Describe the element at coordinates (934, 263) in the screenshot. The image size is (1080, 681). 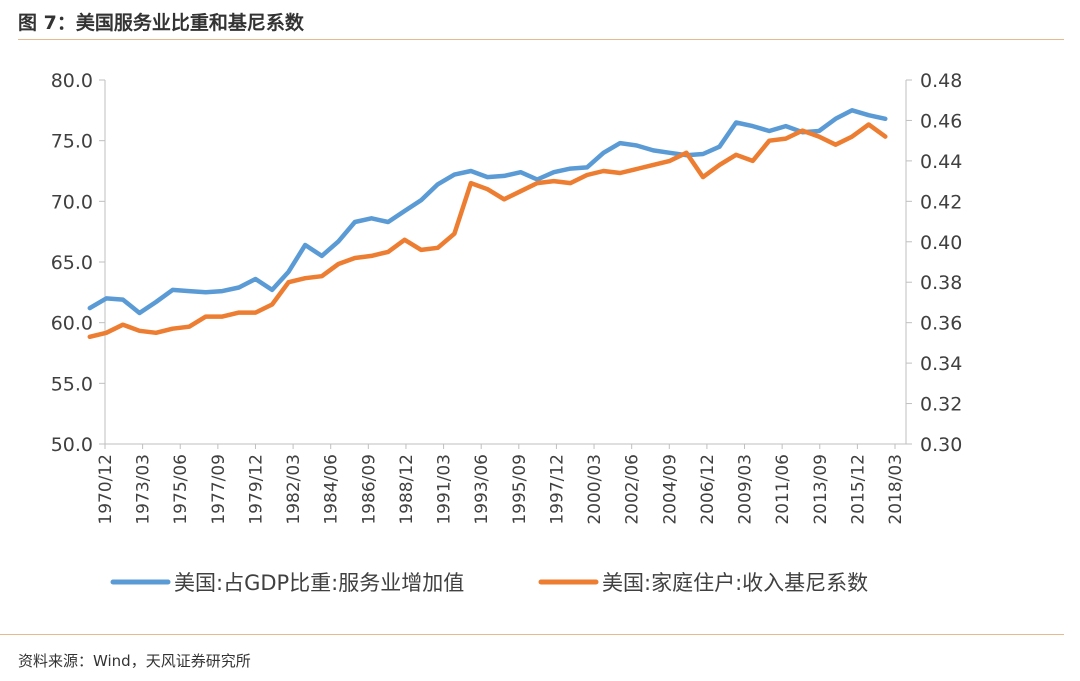
I see `right-y-axis-ticks: 0.30 0.32 0.34 0.36 0.38 0.40 0.42 0.44 0.46 0.48` at that location.